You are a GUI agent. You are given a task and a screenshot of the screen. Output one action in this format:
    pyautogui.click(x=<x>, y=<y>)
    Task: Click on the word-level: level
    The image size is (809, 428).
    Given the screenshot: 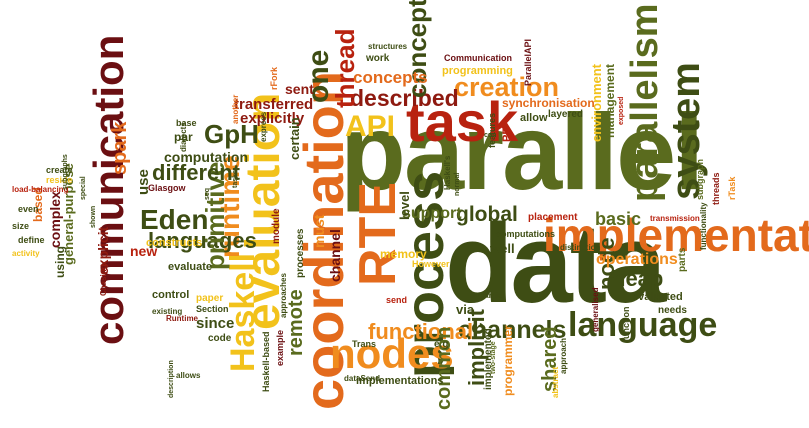 What is the action you would take?
    pyautogui.click(x=404, y=205)
    